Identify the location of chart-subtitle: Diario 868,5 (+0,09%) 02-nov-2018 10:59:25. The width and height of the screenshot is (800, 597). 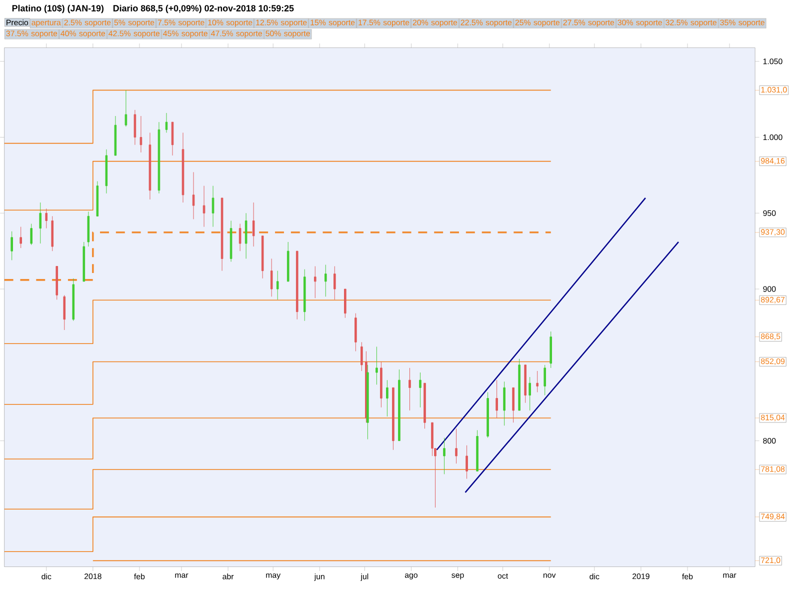
(203, 9).